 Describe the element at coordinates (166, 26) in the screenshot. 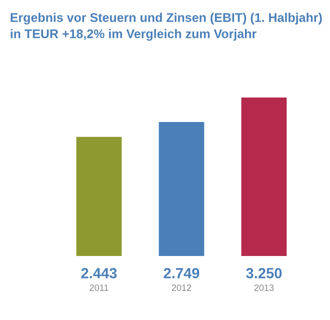

I see `chart-title: Ergebnis vor Steuern und Zinsen (EBIT) (1. Halbjahr) in TEUR +18,2% im Vergleich zum Vorjahr` at that location.